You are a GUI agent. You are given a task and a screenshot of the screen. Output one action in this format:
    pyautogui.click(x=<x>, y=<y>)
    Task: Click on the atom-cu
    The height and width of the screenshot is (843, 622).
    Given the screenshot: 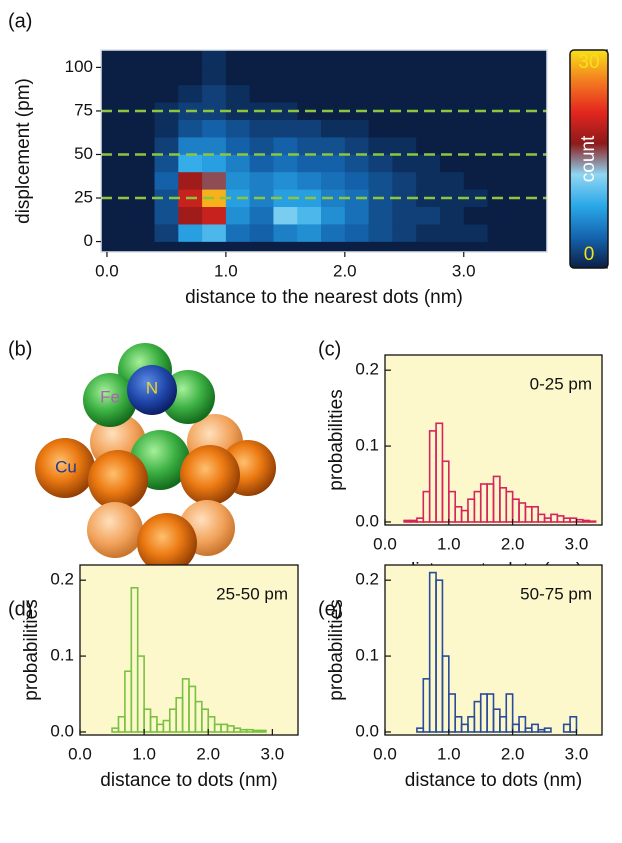 What is the action you would take?
    pyautogui.click(x=65, y=468)
    